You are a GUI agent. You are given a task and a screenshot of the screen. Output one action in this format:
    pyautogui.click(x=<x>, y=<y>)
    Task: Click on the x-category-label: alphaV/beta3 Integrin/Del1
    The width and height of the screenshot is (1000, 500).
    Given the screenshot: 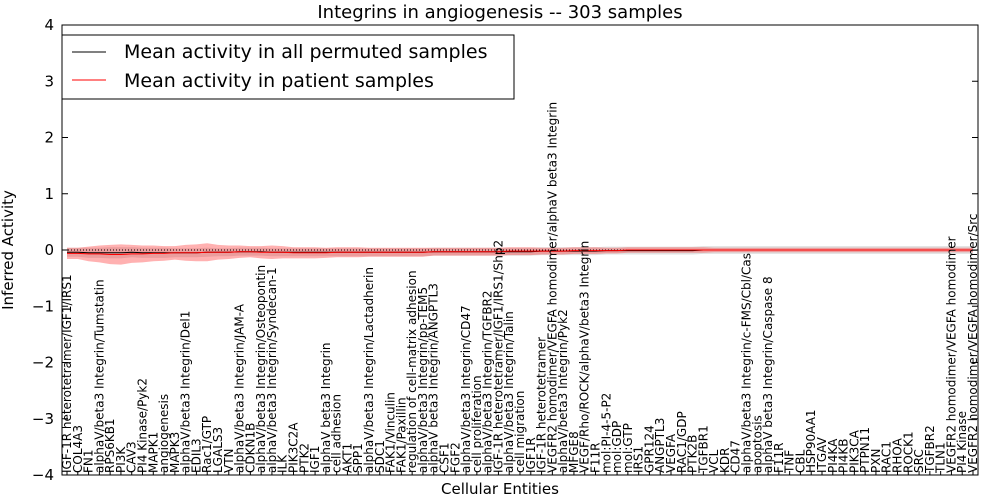 What is the action you would take?
    pyautogui.click(x=186, y=392)
    